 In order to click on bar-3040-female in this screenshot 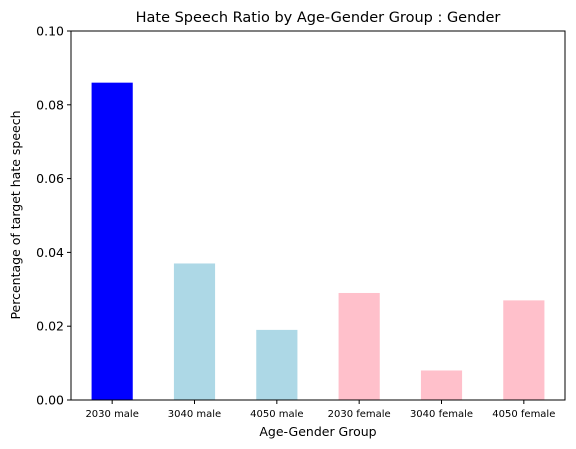, I will do `click(441, 385)`.